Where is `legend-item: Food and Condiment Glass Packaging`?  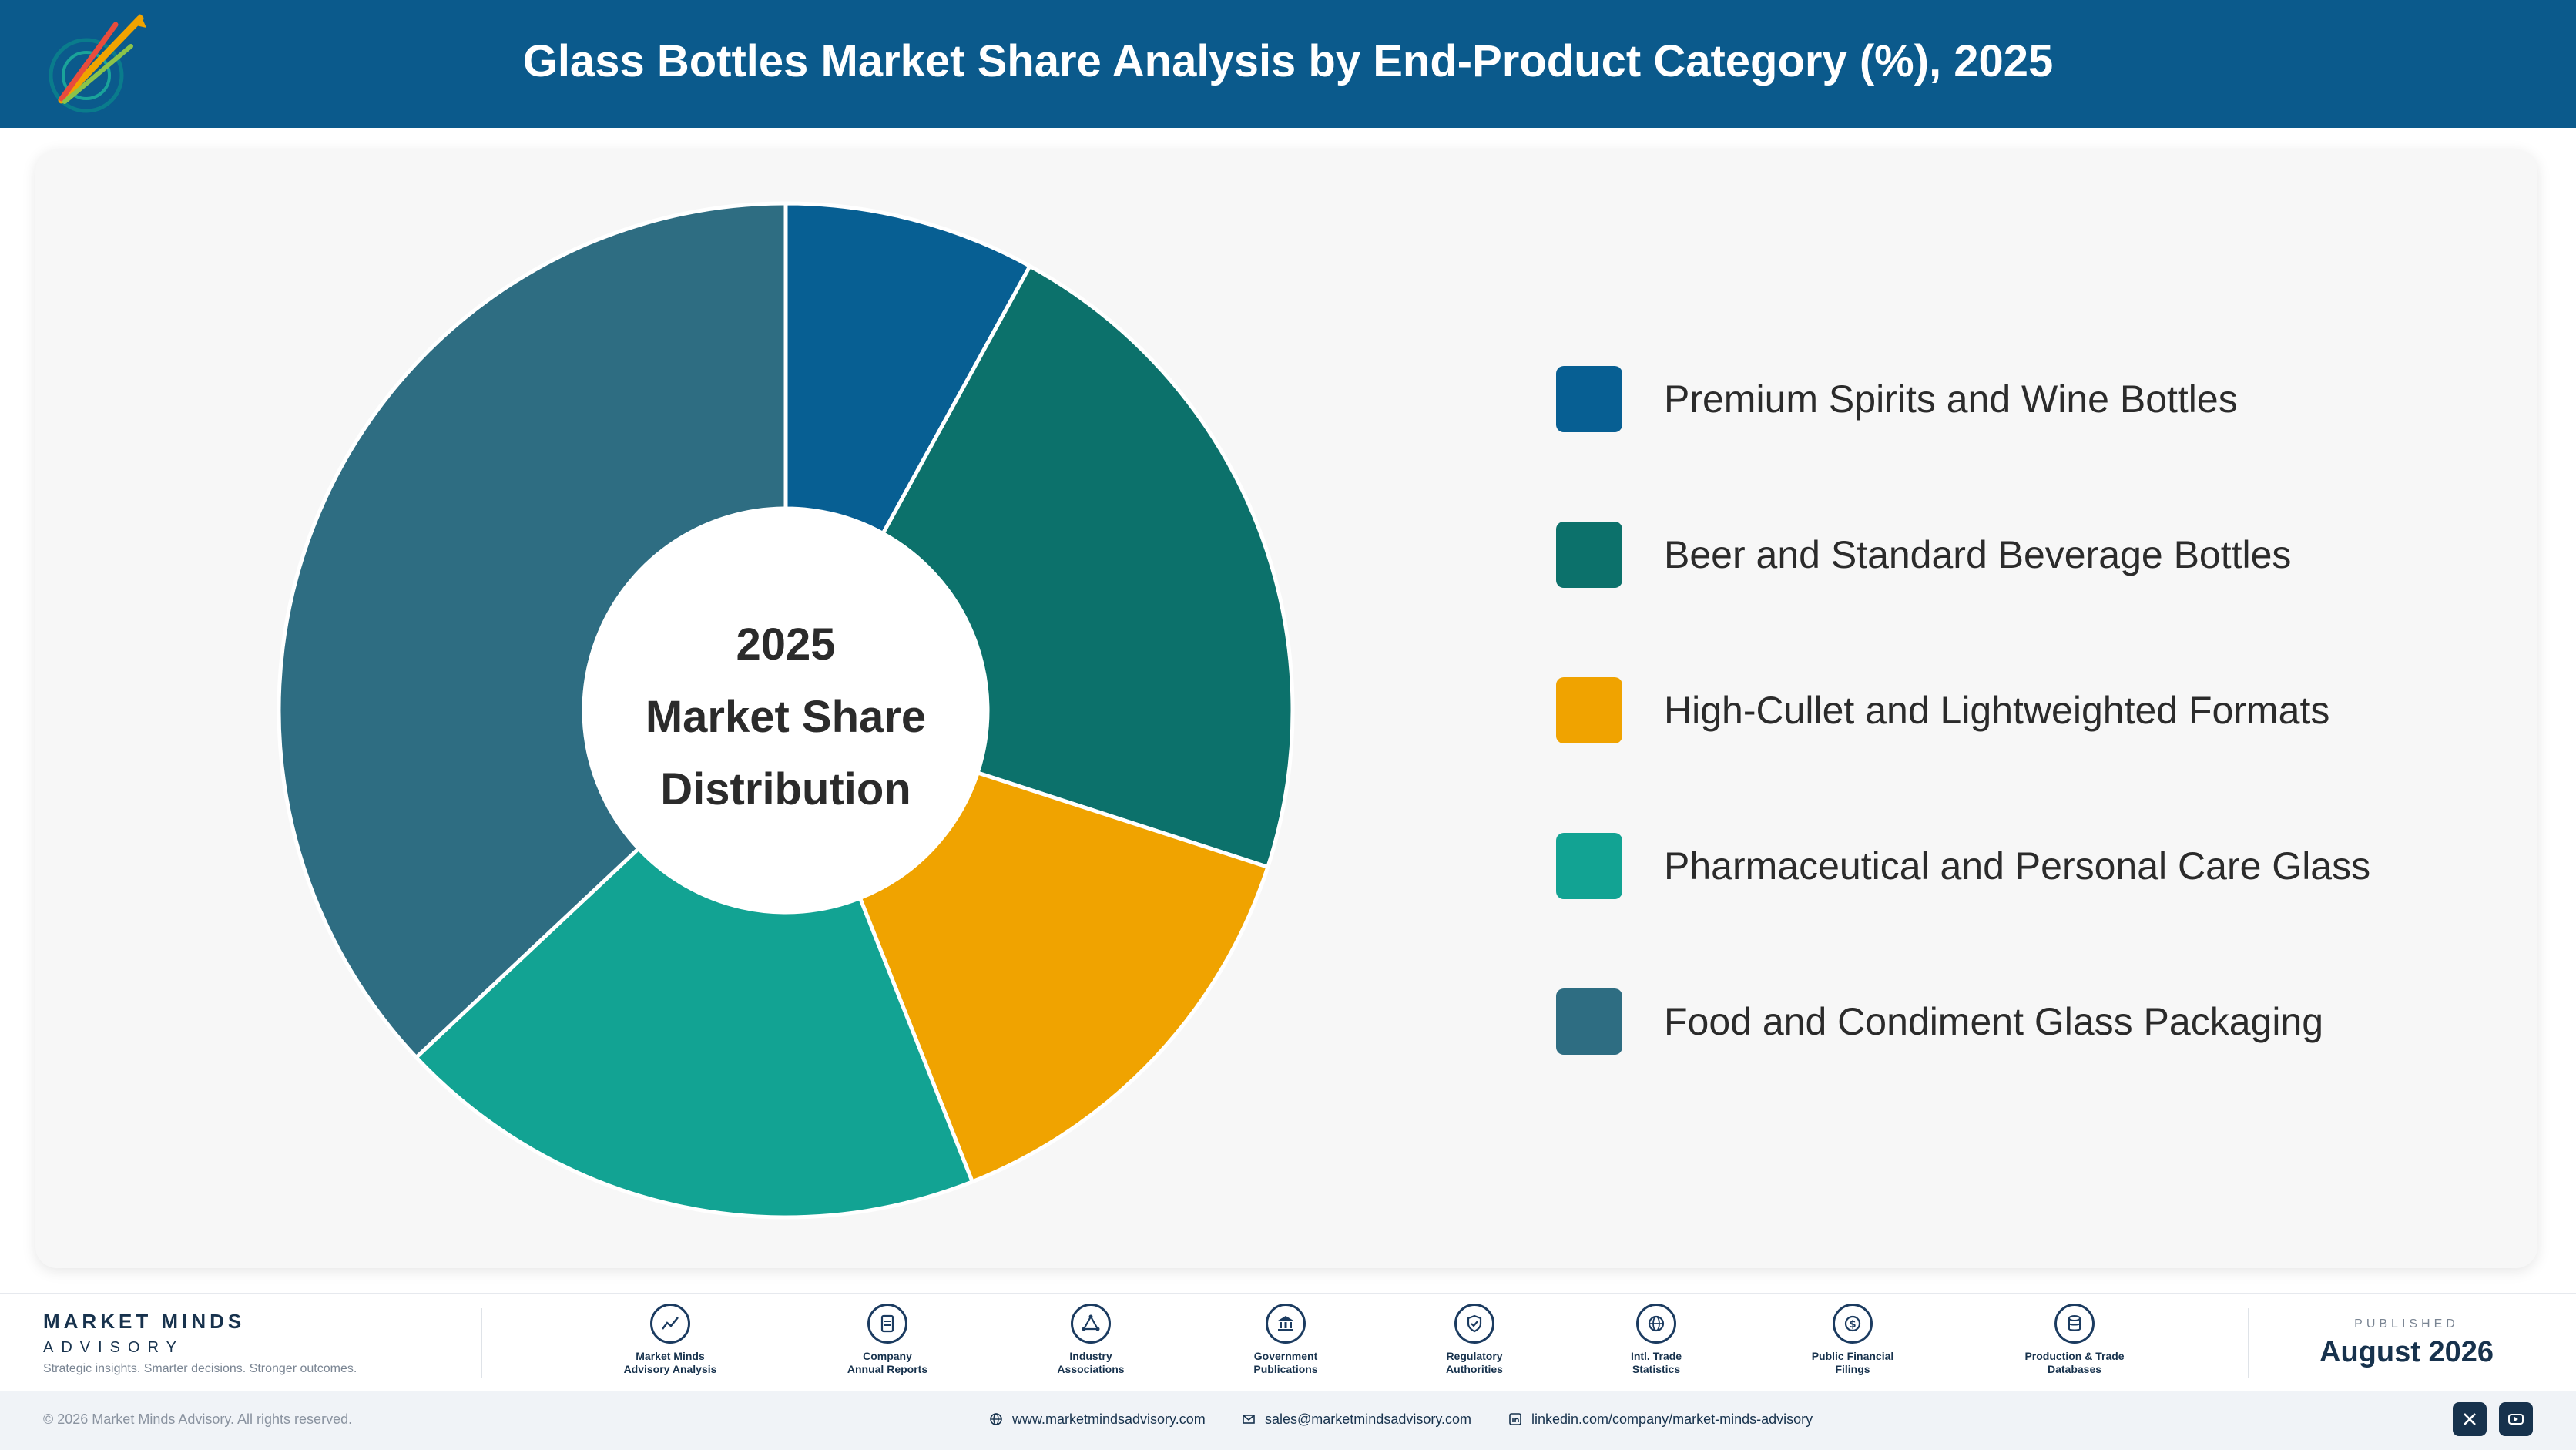 legend-item: Food and Condiment Glass Packaging is located at coordinates (2018, 1021).